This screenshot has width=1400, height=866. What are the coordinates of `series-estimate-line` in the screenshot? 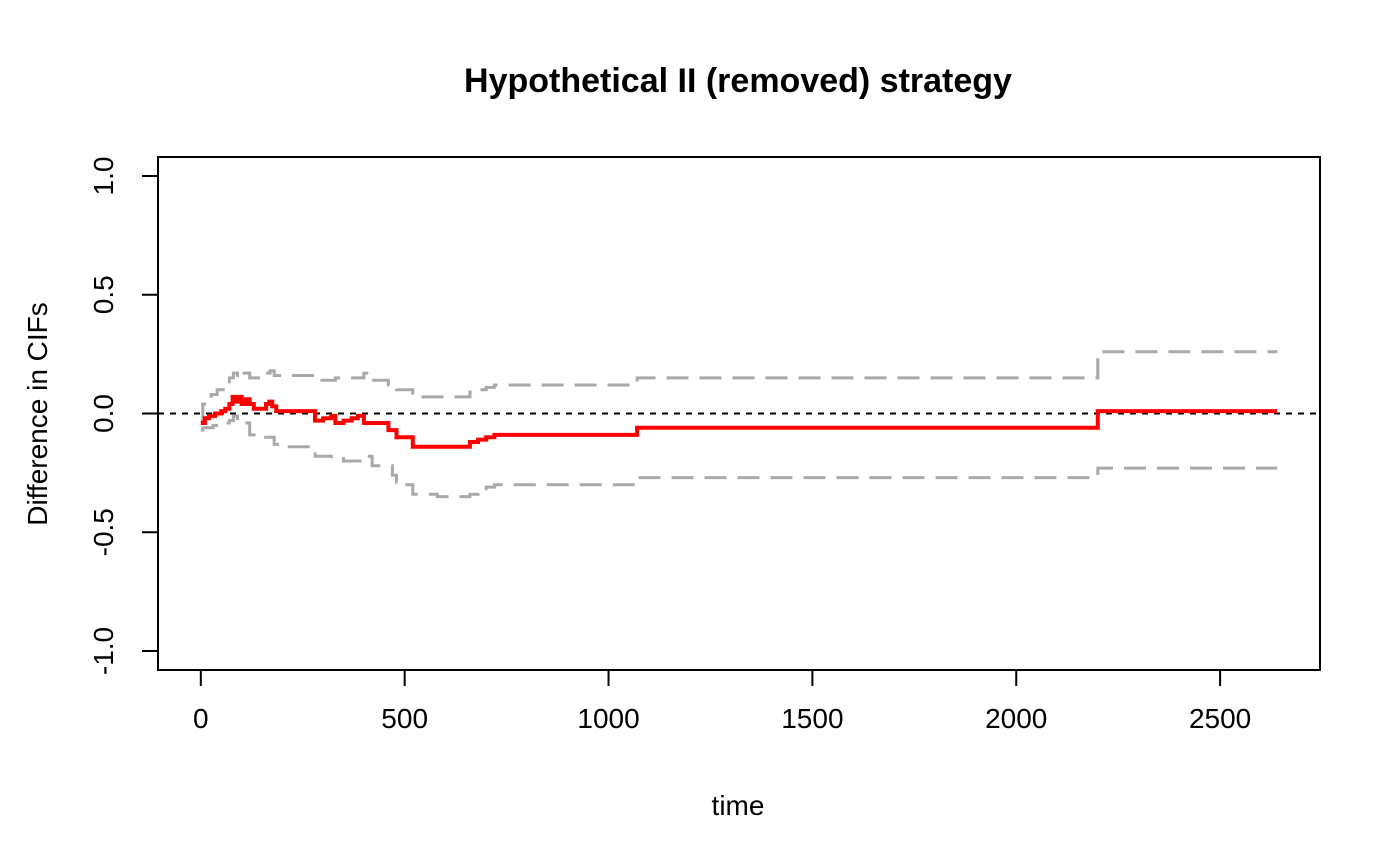 It's located at (739, 421).